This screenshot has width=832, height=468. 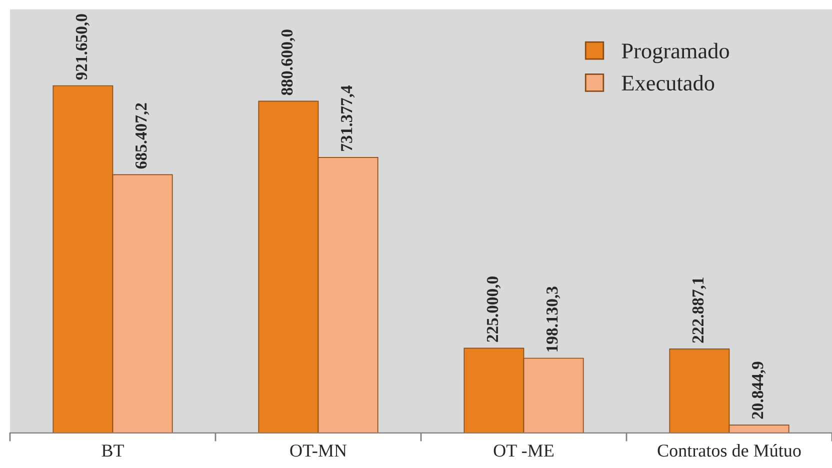 What do you see at coordinates (113, 450) in the screenshot?
I see `x-tick-label: BT` at bounding box center [113, 450].